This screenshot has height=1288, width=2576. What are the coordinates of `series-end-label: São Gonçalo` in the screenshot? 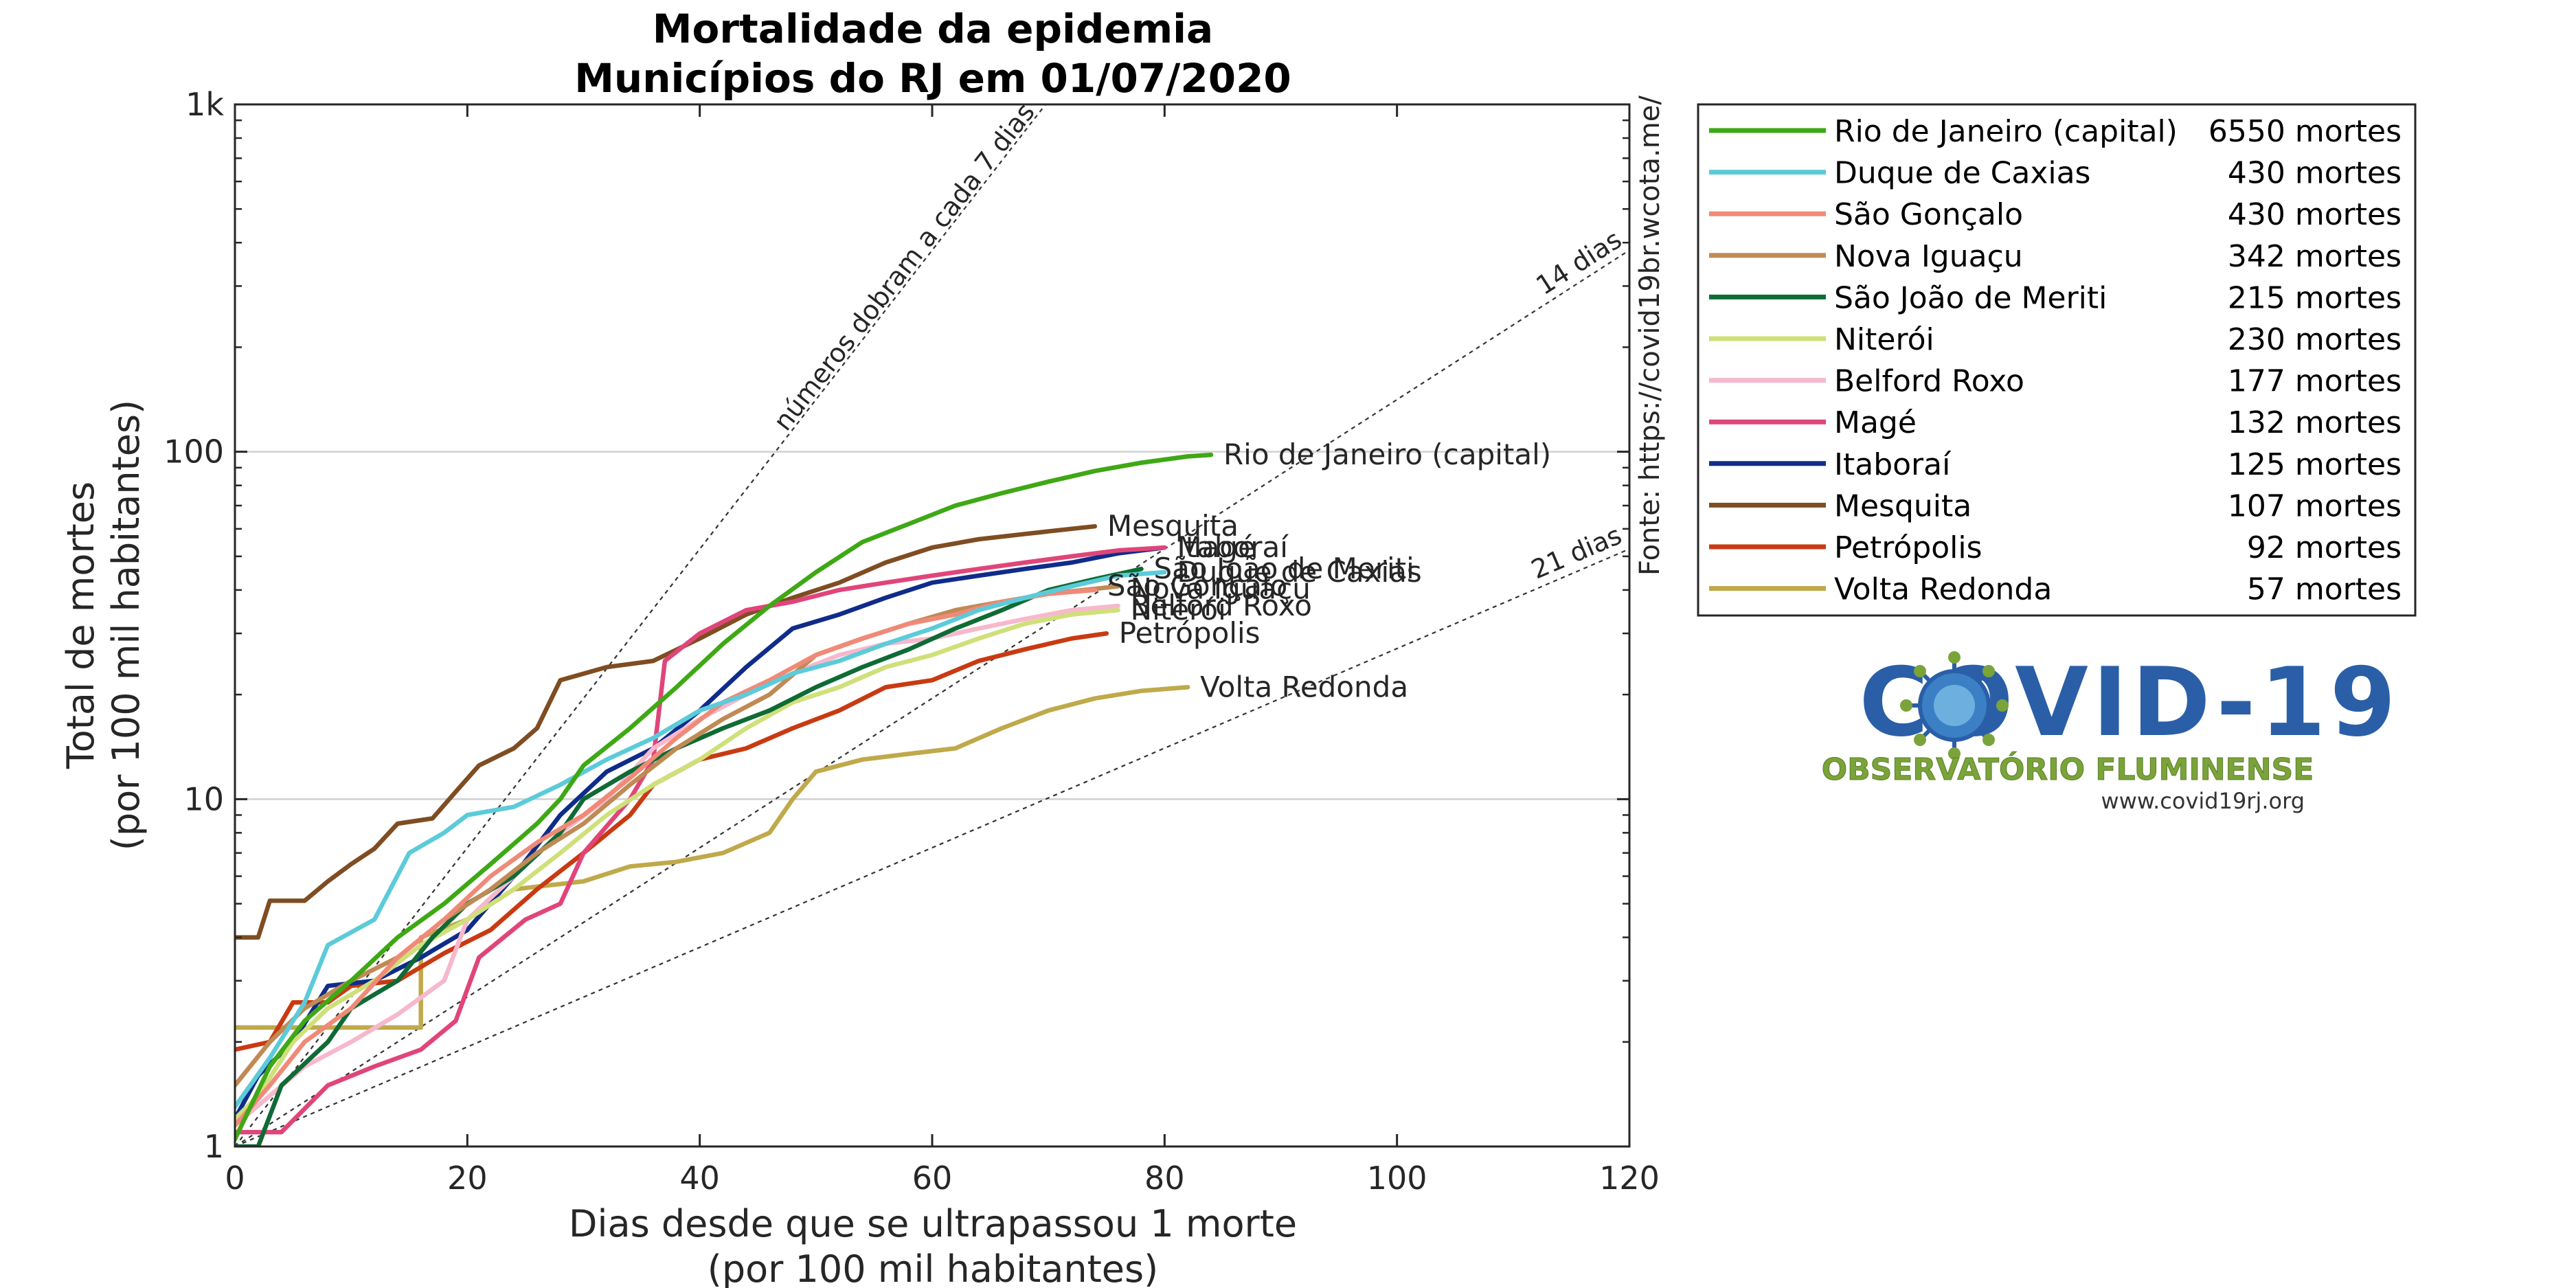 It's located at (1197, 585).